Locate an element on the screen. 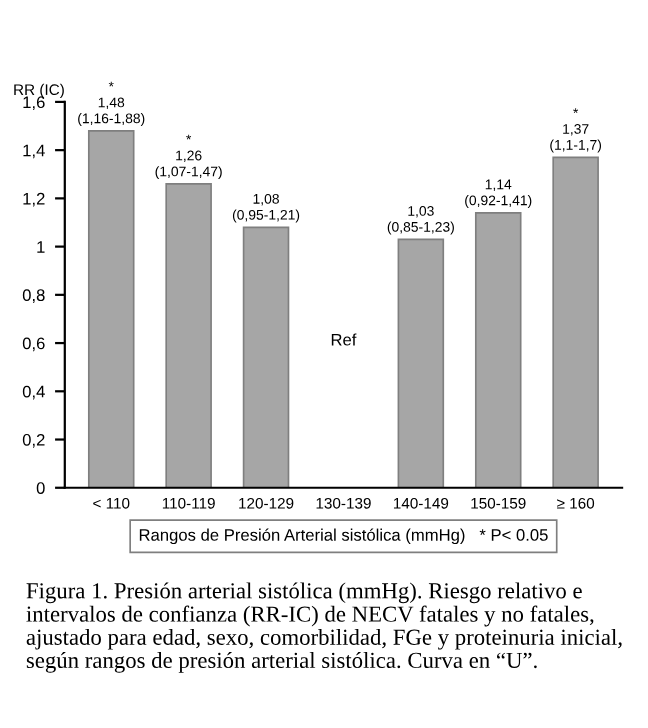 This screenshot has height=728, width=648. y-tick-label: 1,6 is located at coordinates (34, 103).